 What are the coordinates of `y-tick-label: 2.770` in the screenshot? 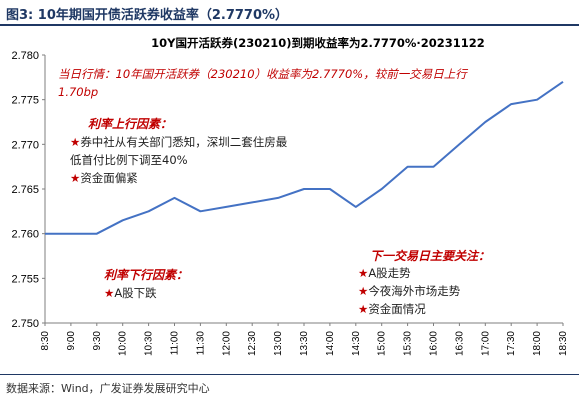 It's located at (25, 145).